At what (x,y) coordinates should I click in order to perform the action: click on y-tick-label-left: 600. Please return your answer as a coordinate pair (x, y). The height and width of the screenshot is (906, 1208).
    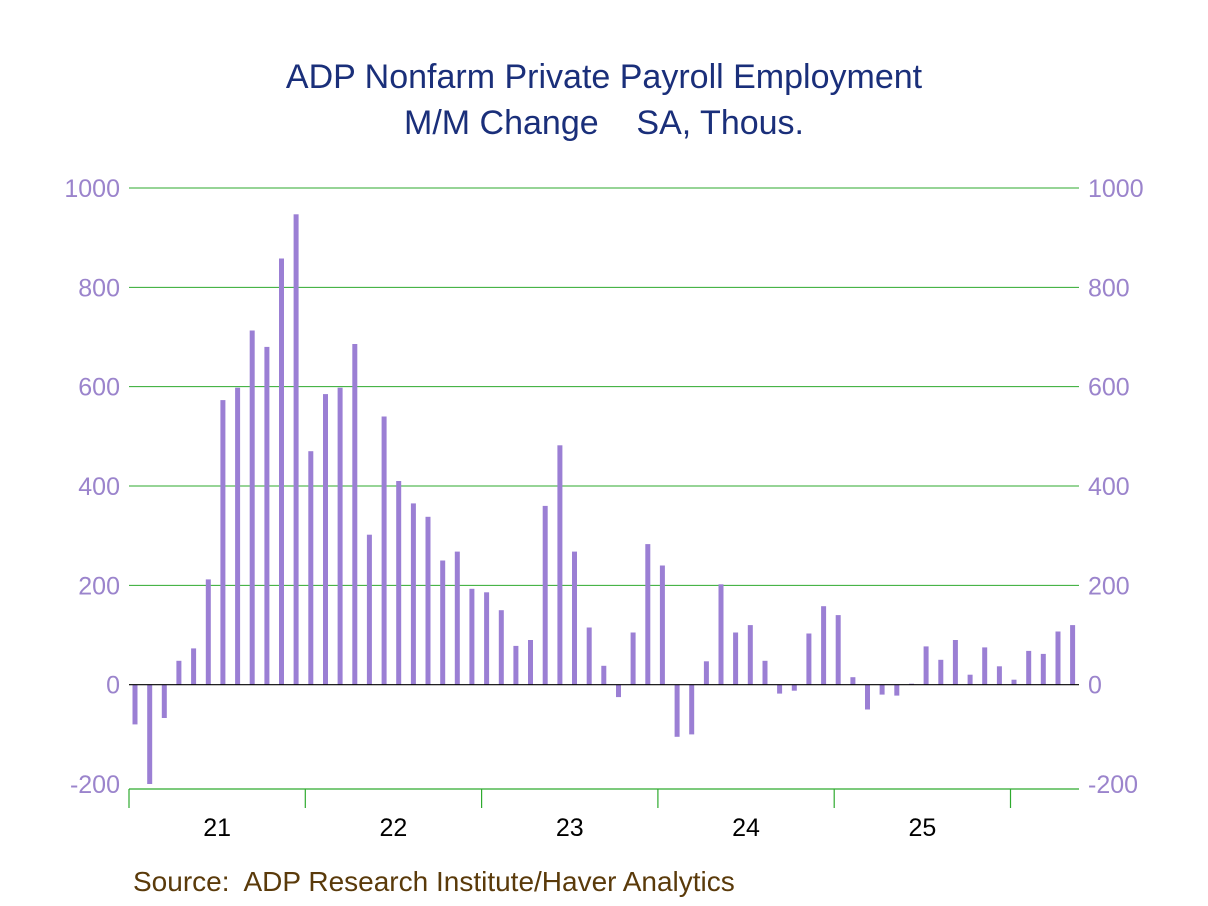
    Looking at the image, I should click on (99, 388).